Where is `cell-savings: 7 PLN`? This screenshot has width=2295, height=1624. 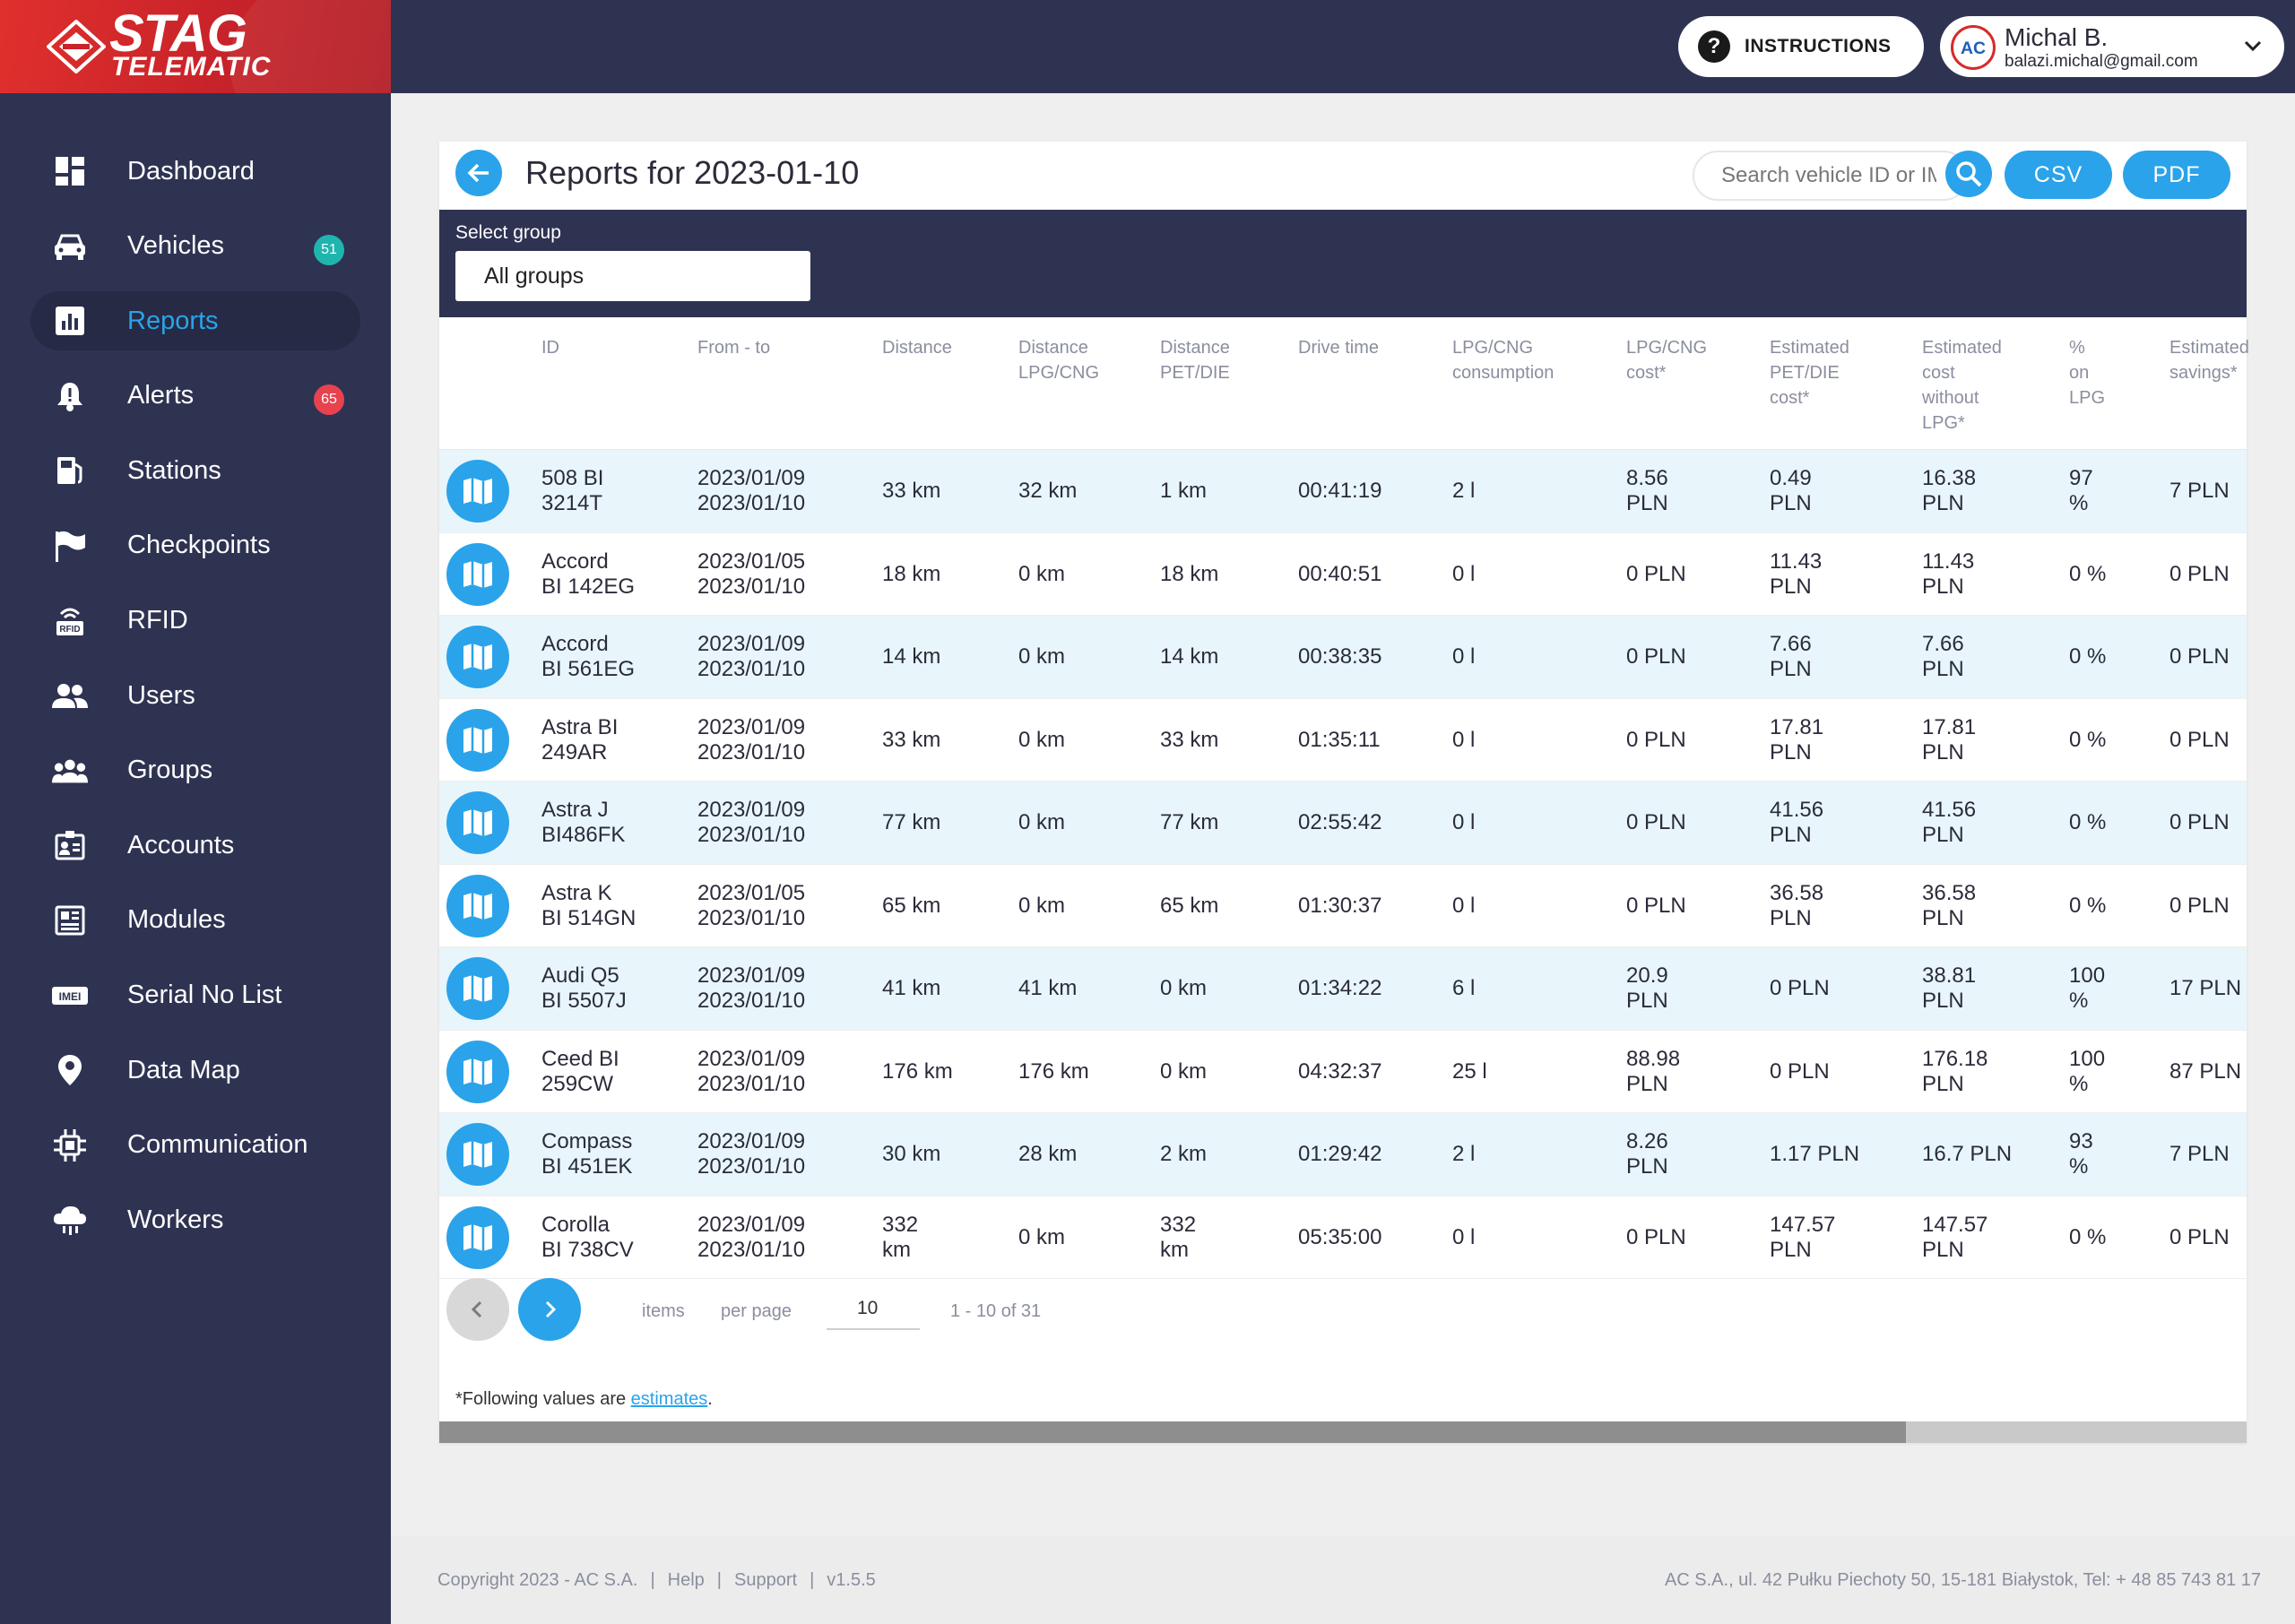 cell-savings: 7 PLN is located at coordinates (2199, 1154).